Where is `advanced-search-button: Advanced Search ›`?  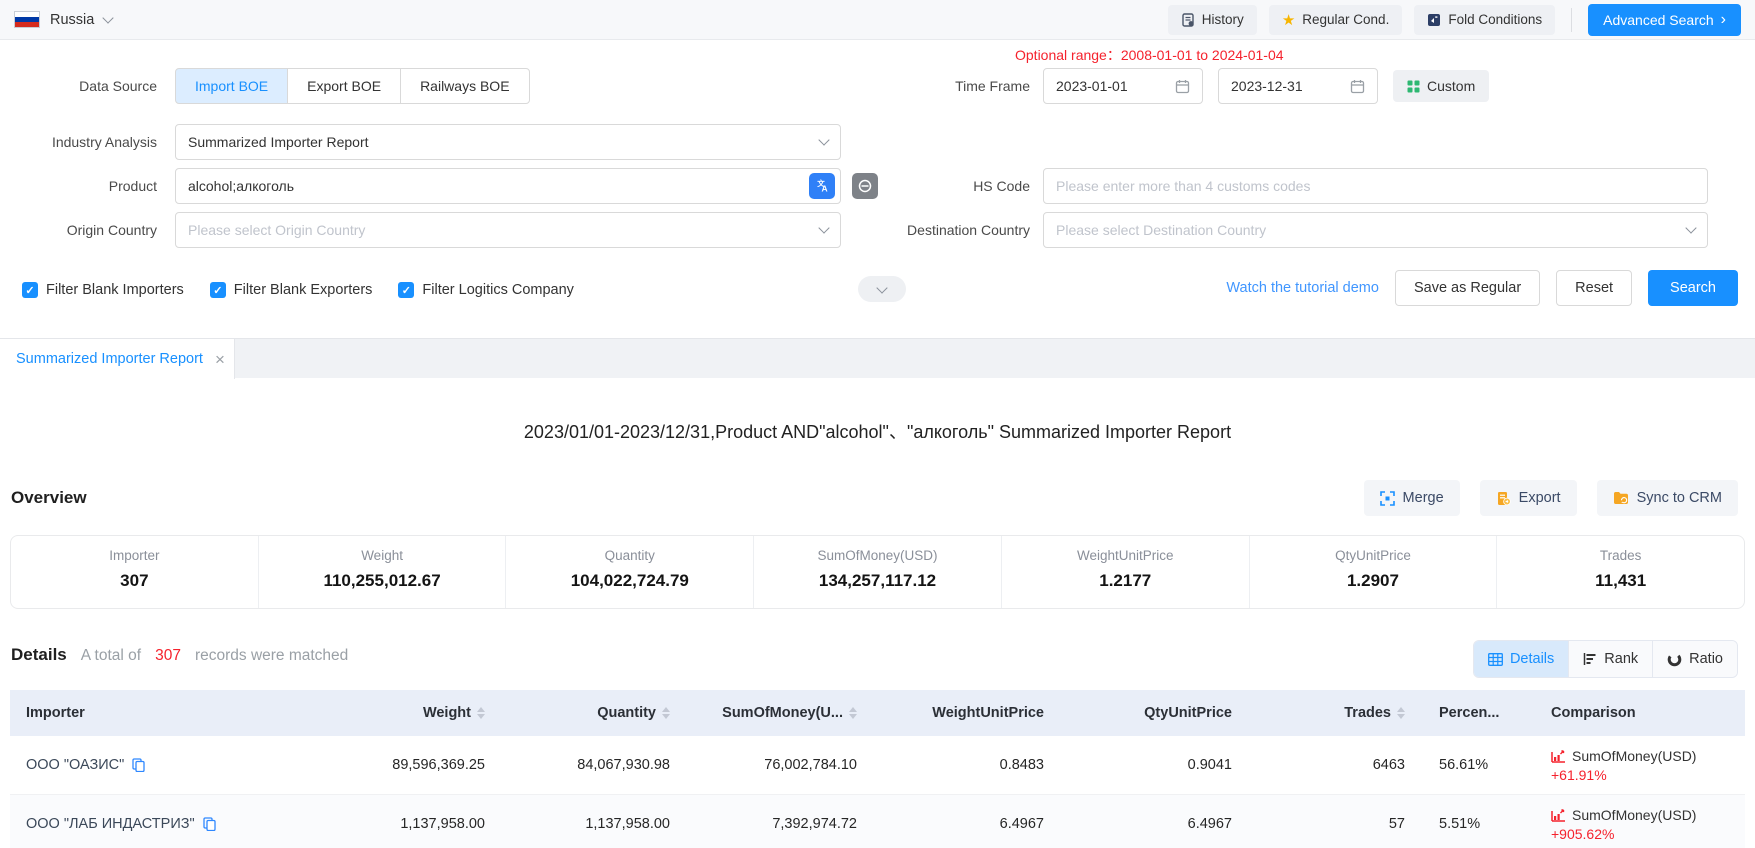 advanced-search-button: Advanced Search › is located at coordinates (1664, 19).